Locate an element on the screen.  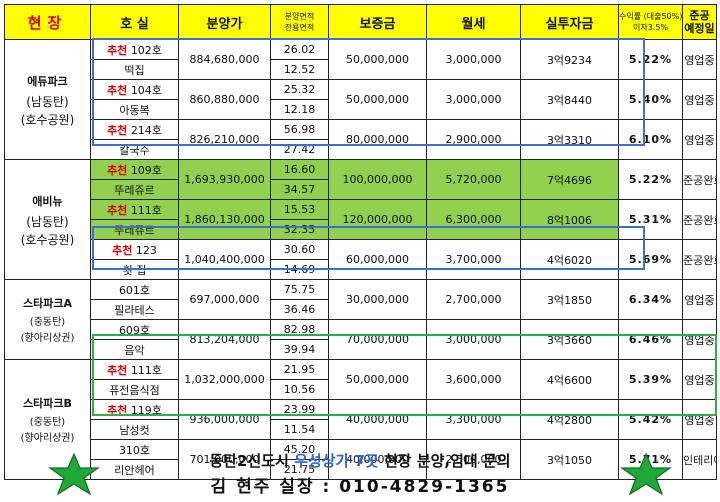
area-exclusive-cell: 27.42 is located at coordinates (299, 149).